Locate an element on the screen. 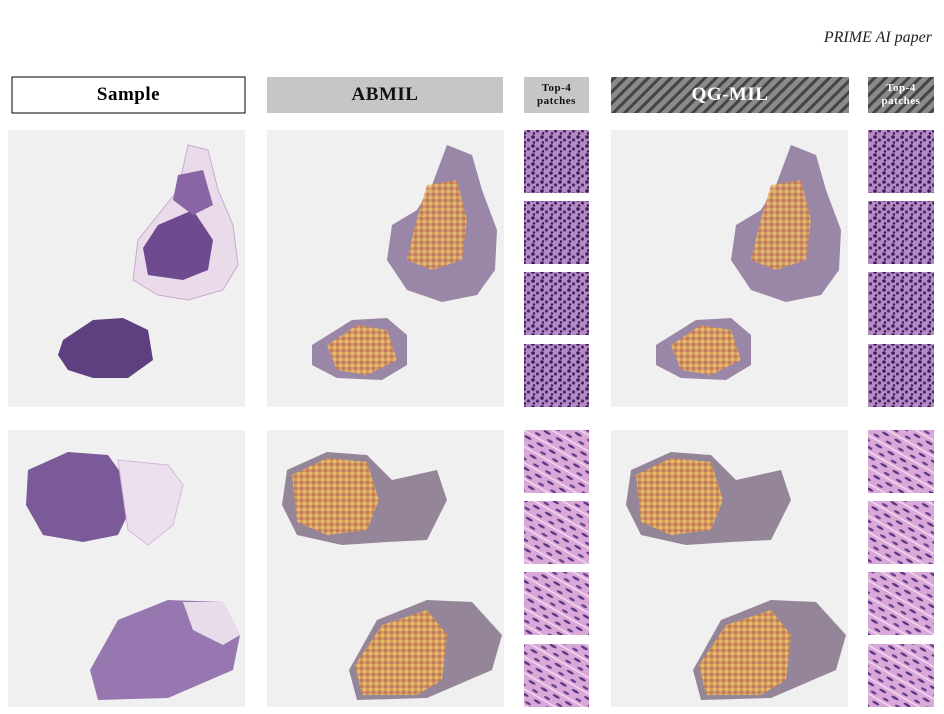 The height and width of the screenshot is (714, 944). abmil-header-bg is located at coordinates (385, 95).